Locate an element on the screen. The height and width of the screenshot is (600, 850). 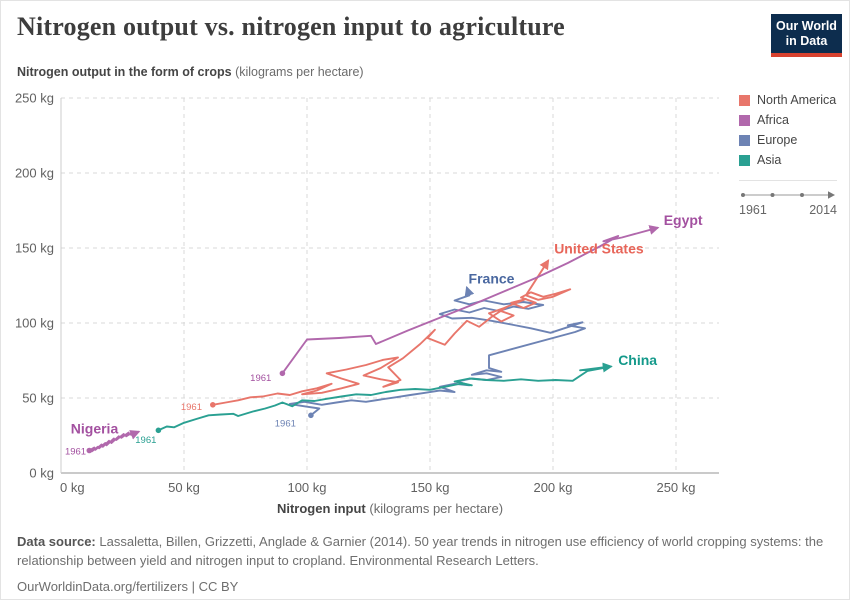
legend-item-north-america: North America is located at coordinates (794, 100).